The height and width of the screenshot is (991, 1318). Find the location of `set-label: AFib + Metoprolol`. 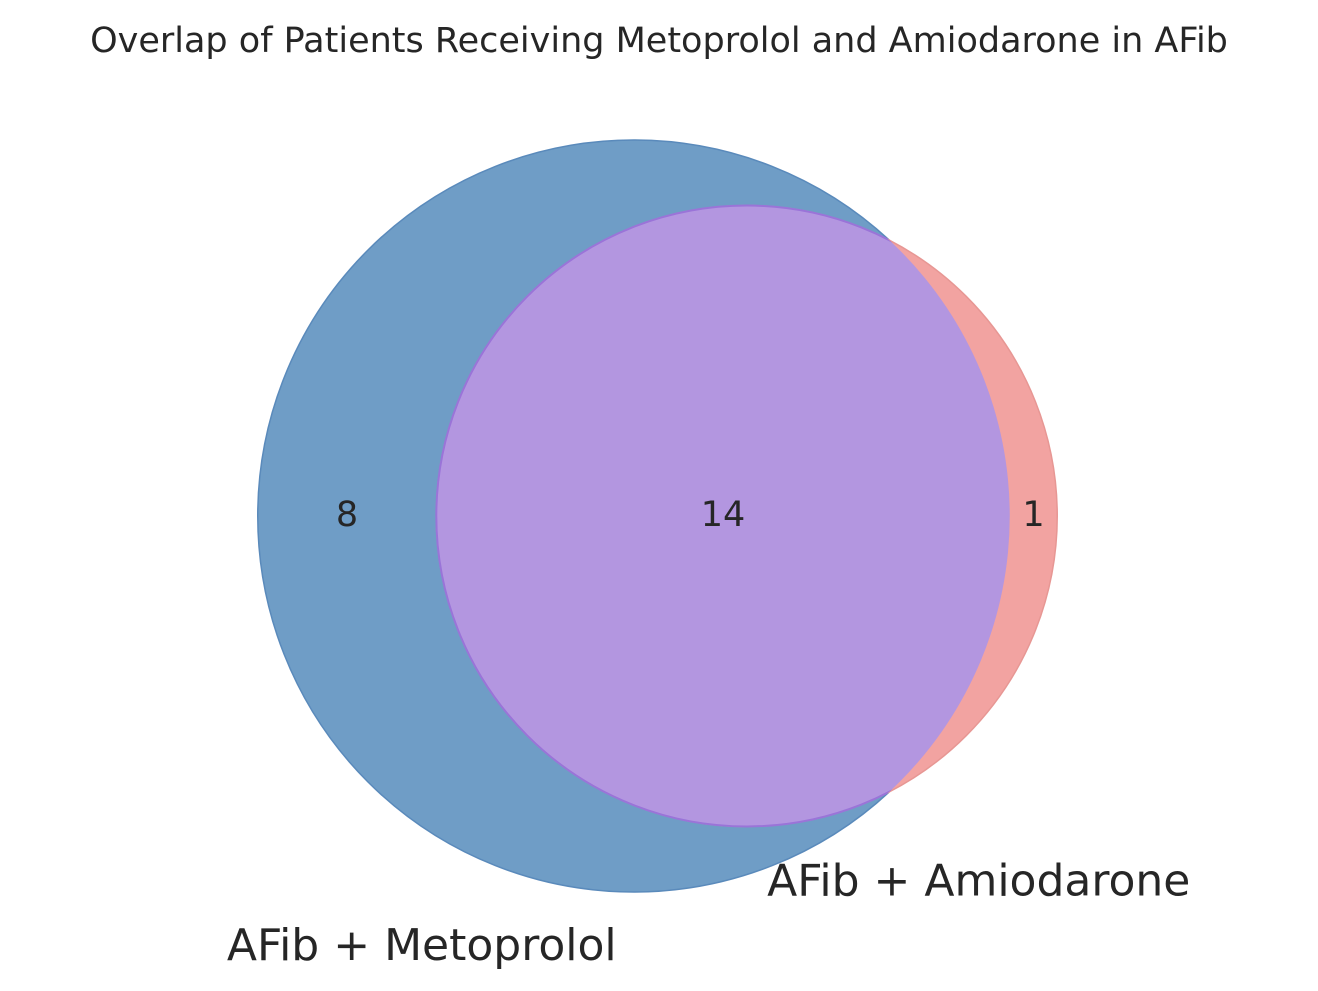

set-label: AFib + Metoprolol is located at coordinates (422, 945).